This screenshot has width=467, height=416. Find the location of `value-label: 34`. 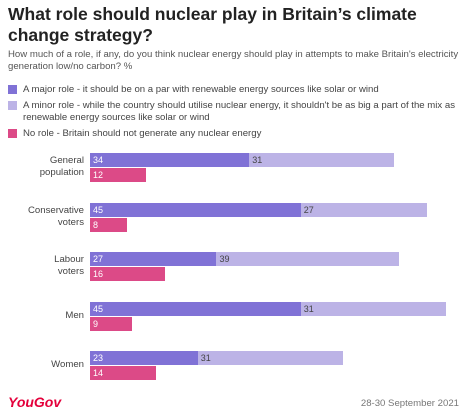

value-label: 34 is located at coordinates (98, 160).